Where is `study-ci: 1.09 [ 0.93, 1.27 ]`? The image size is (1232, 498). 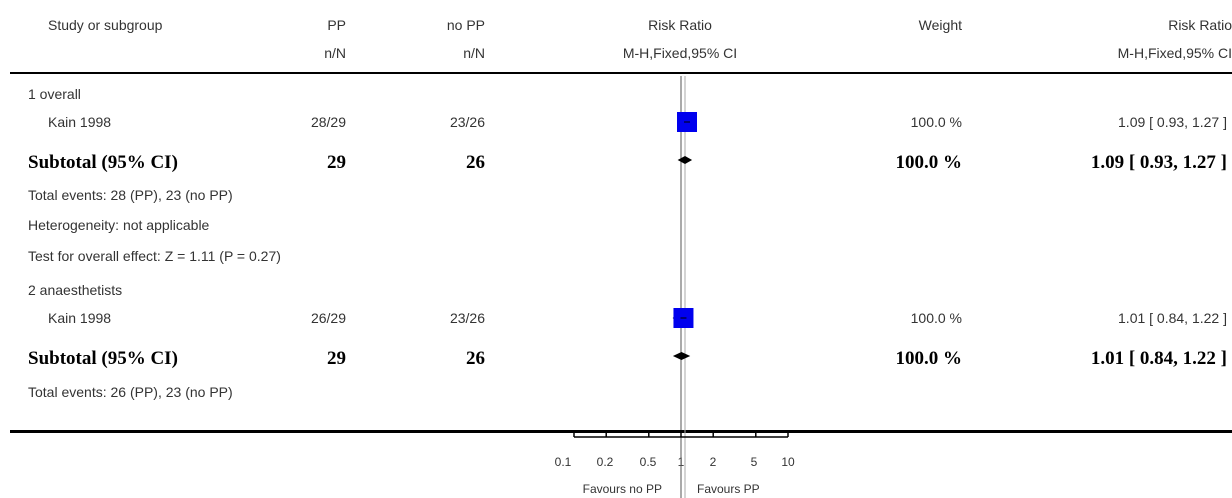
study-ci: 1.09 [ 0.93, 1.27 ] is located at coordinates (1172, 122).